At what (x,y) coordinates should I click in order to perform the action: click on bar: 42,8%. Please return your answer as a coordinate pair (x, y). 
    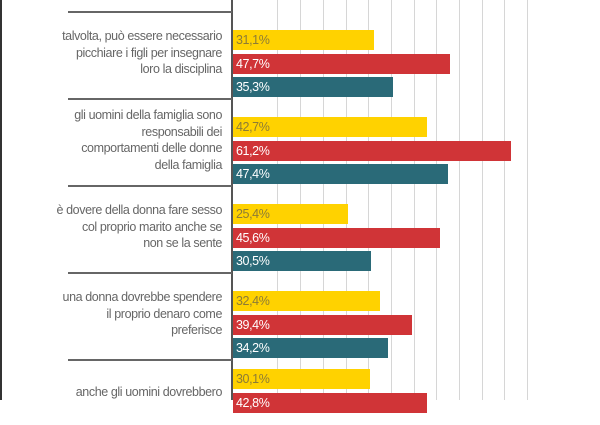
    Looking at the image, I should click on (330, 402).